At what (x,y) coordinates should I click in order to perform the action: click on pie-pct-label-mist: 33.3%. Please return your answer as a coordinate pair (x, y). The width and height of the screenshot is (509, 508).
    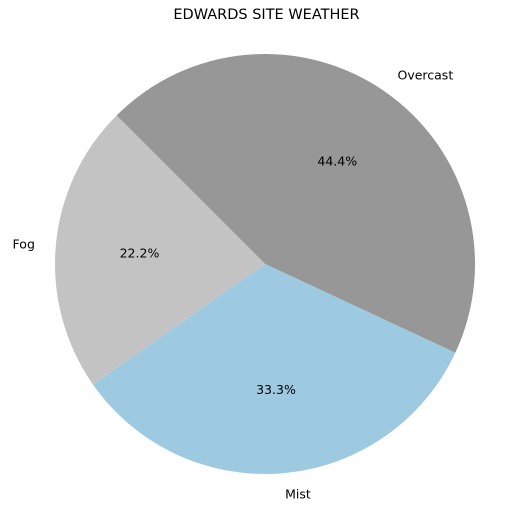
    Looking at the image, I should click on (276, 389).